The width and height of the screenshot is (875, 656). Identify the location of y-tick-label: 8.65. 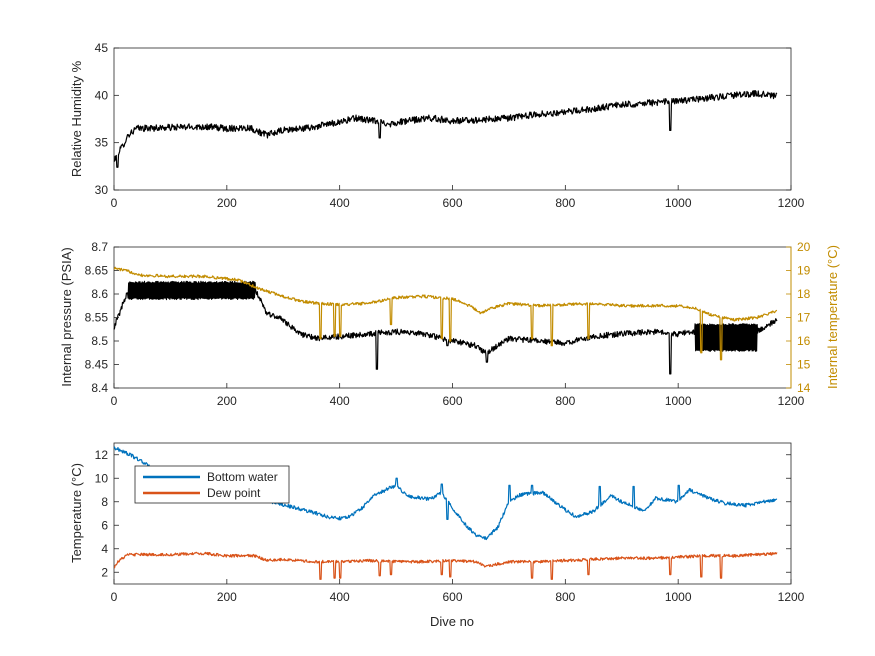
(97, 271).